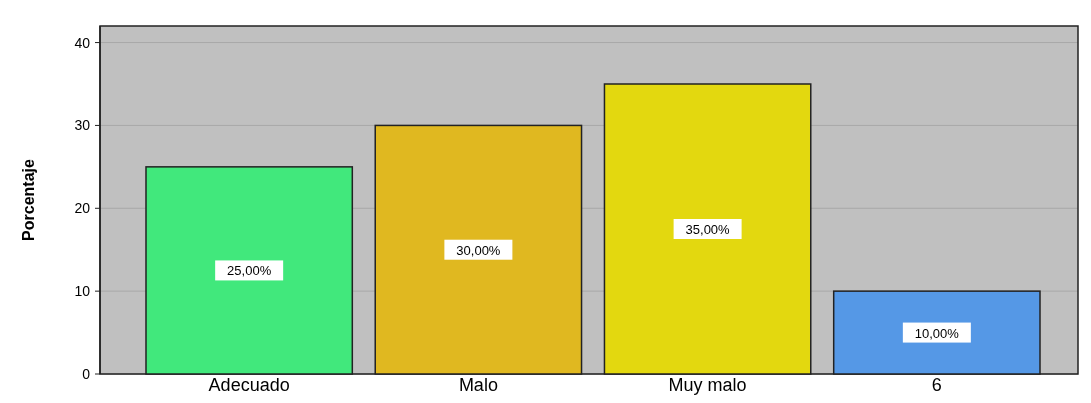 Image resolution: width=1091 pixels, height=403 pixels. Describe the element at coordinates (82, 208) in the screenshot. I see `y-tick-label: 20` at that location.